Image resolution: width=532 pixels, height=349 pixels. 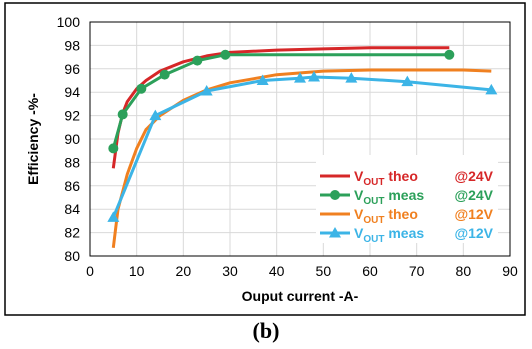 What do you see at coordinates (72, 92) in the screenshot?
I see `y-tick-label: 94` at bounding box center [72, 92].